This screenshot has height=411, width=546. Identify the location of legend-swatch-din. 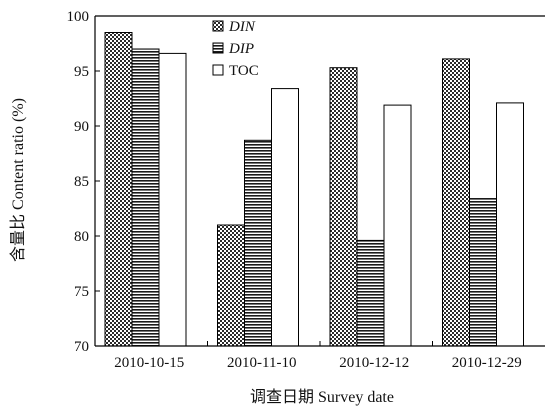
(218, 26).